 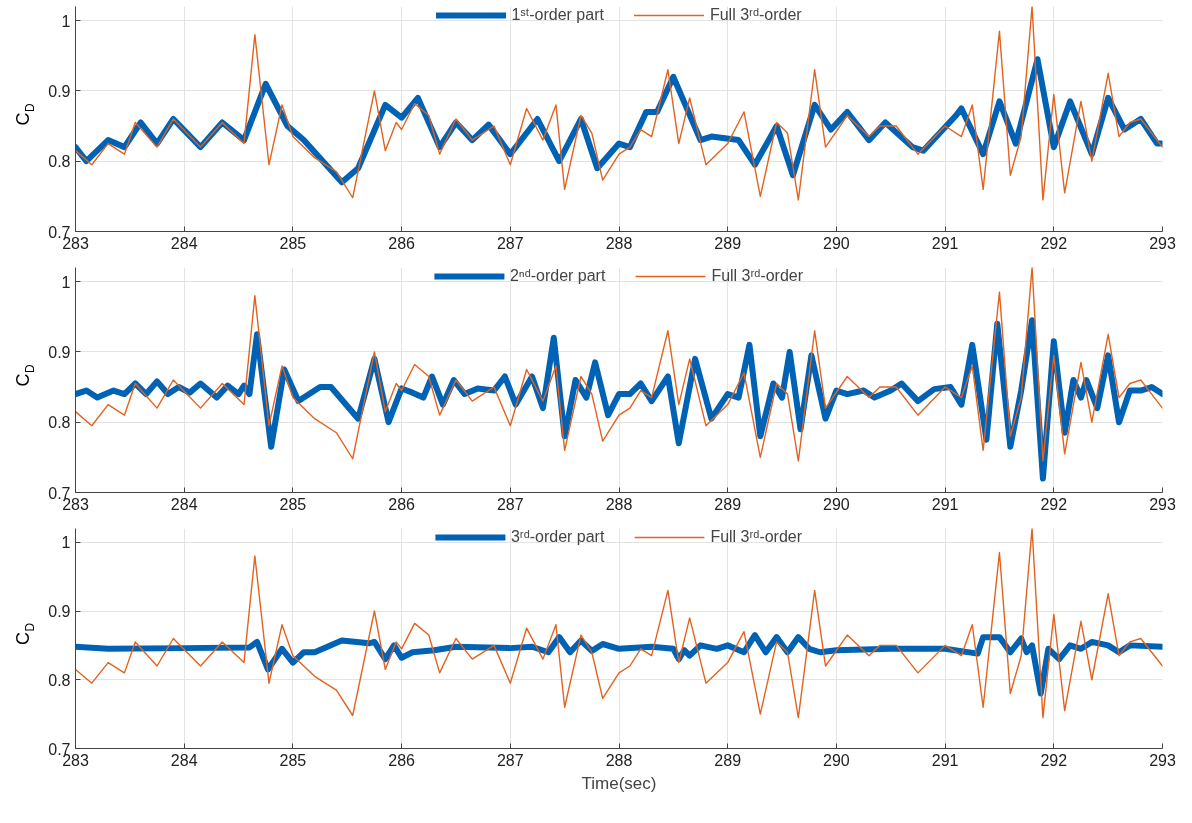 What do you see at coordinates (619, 783) in the screenshot?
I see `x-axis-title: Time(sec)` at bounding box center [619, 783].